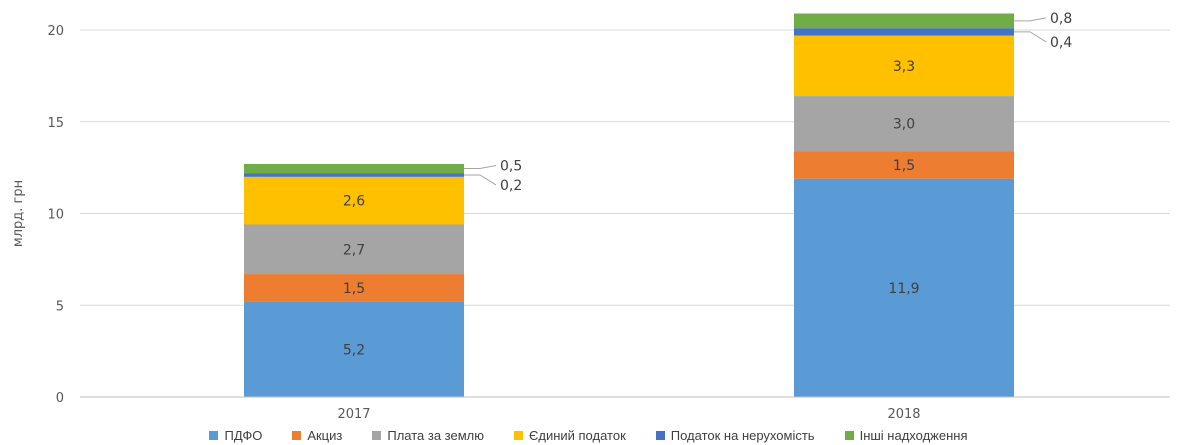  I want to click on data-label: 3,3, so click(904, 67).